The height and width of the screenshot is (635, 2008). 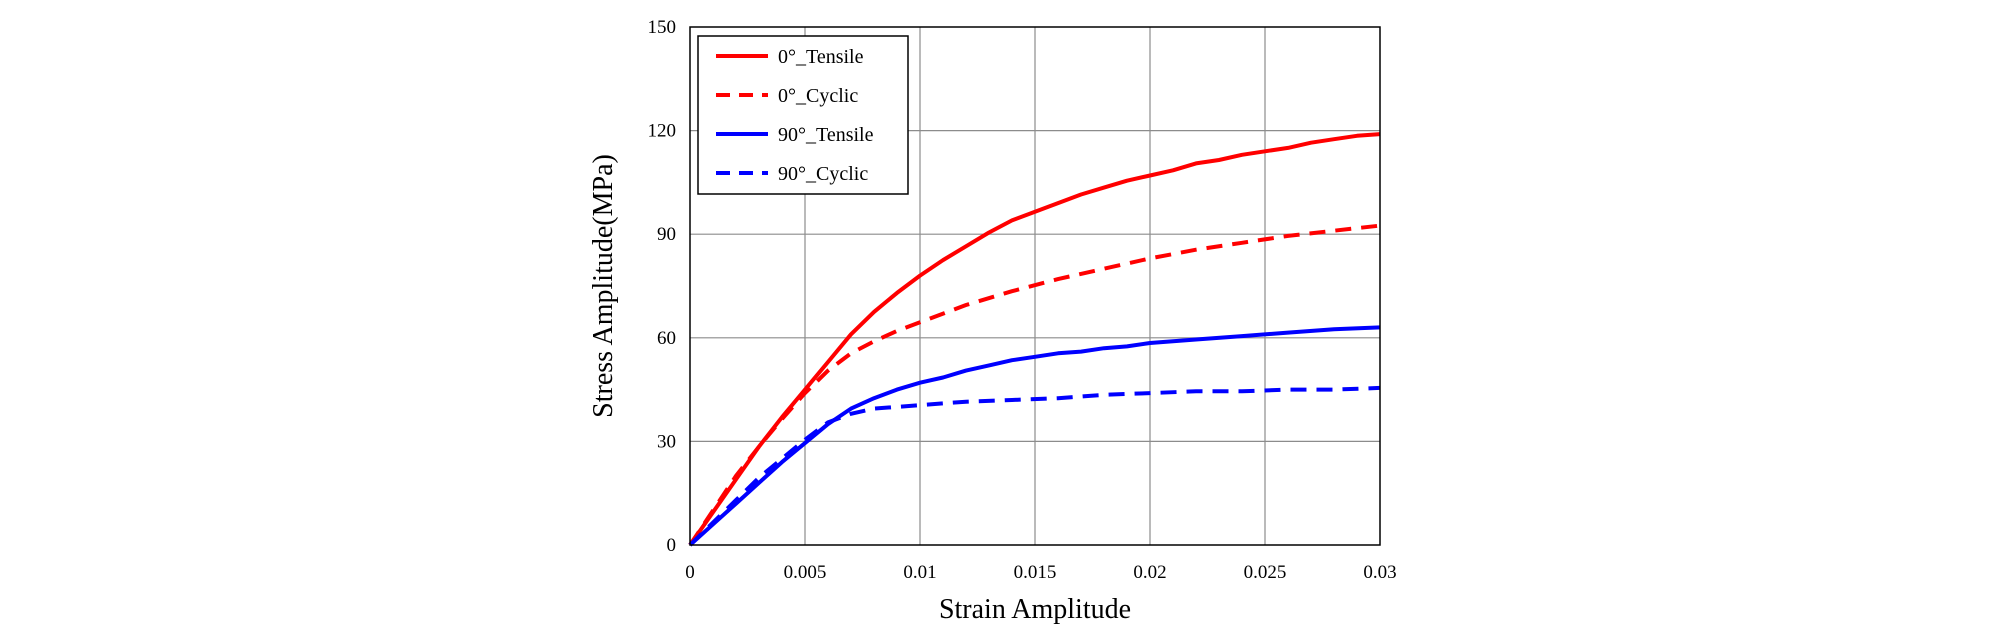 I want to click on legend-label: 90°_Cyclic, so click(x=823, y=174).